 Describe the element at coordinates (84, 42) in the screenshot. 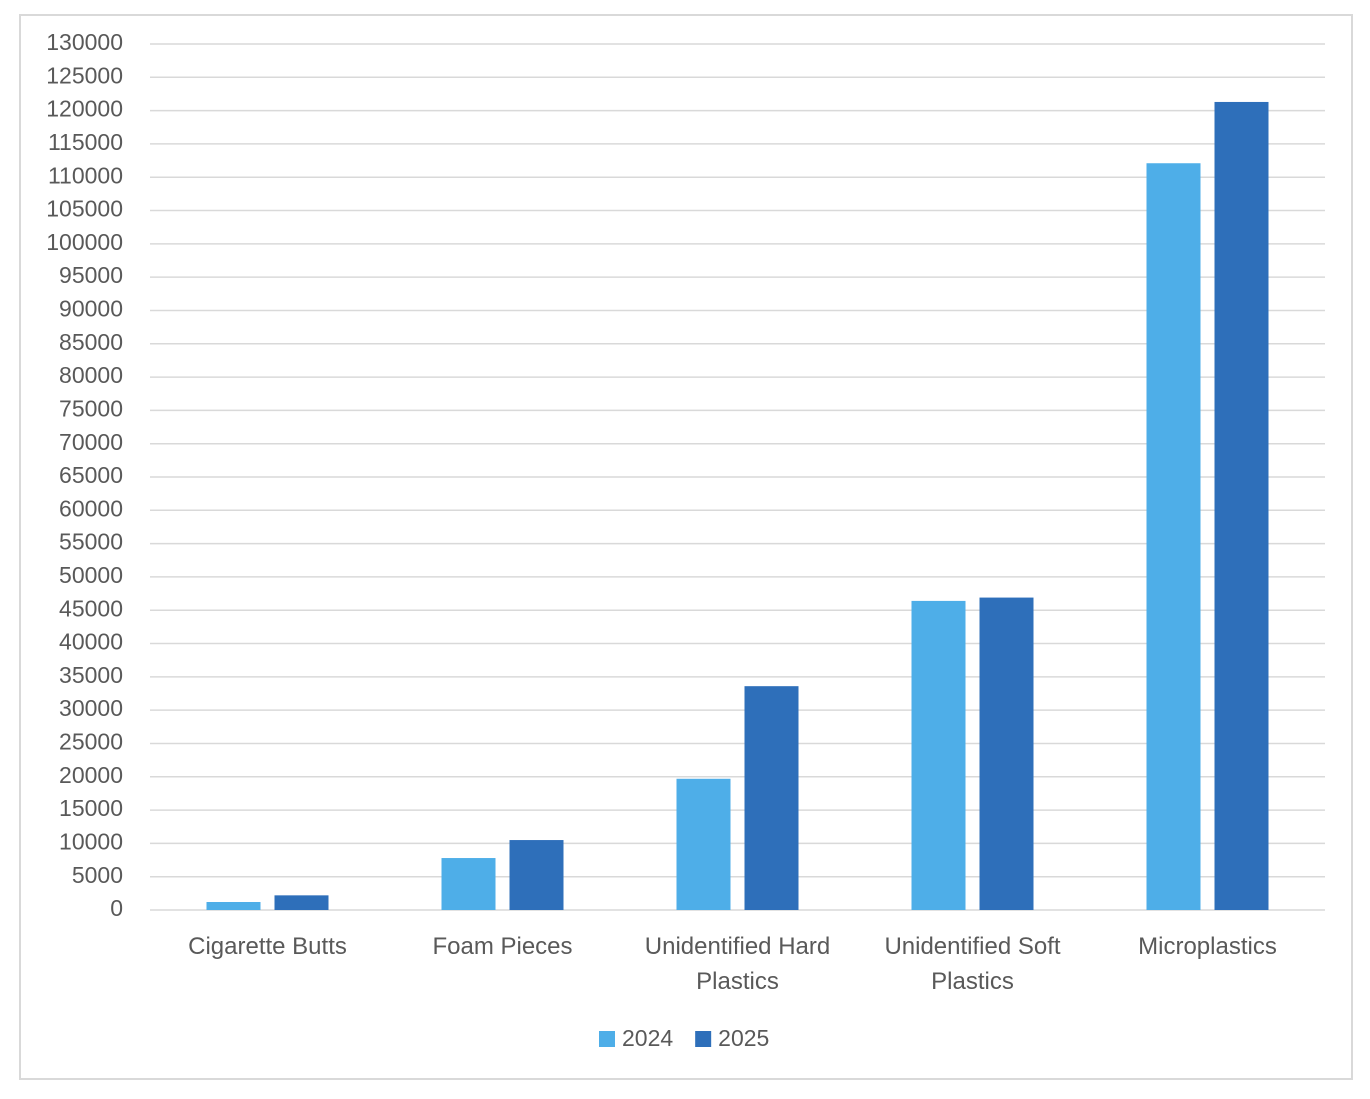

I see `y-tick-label: 130000` at that location.